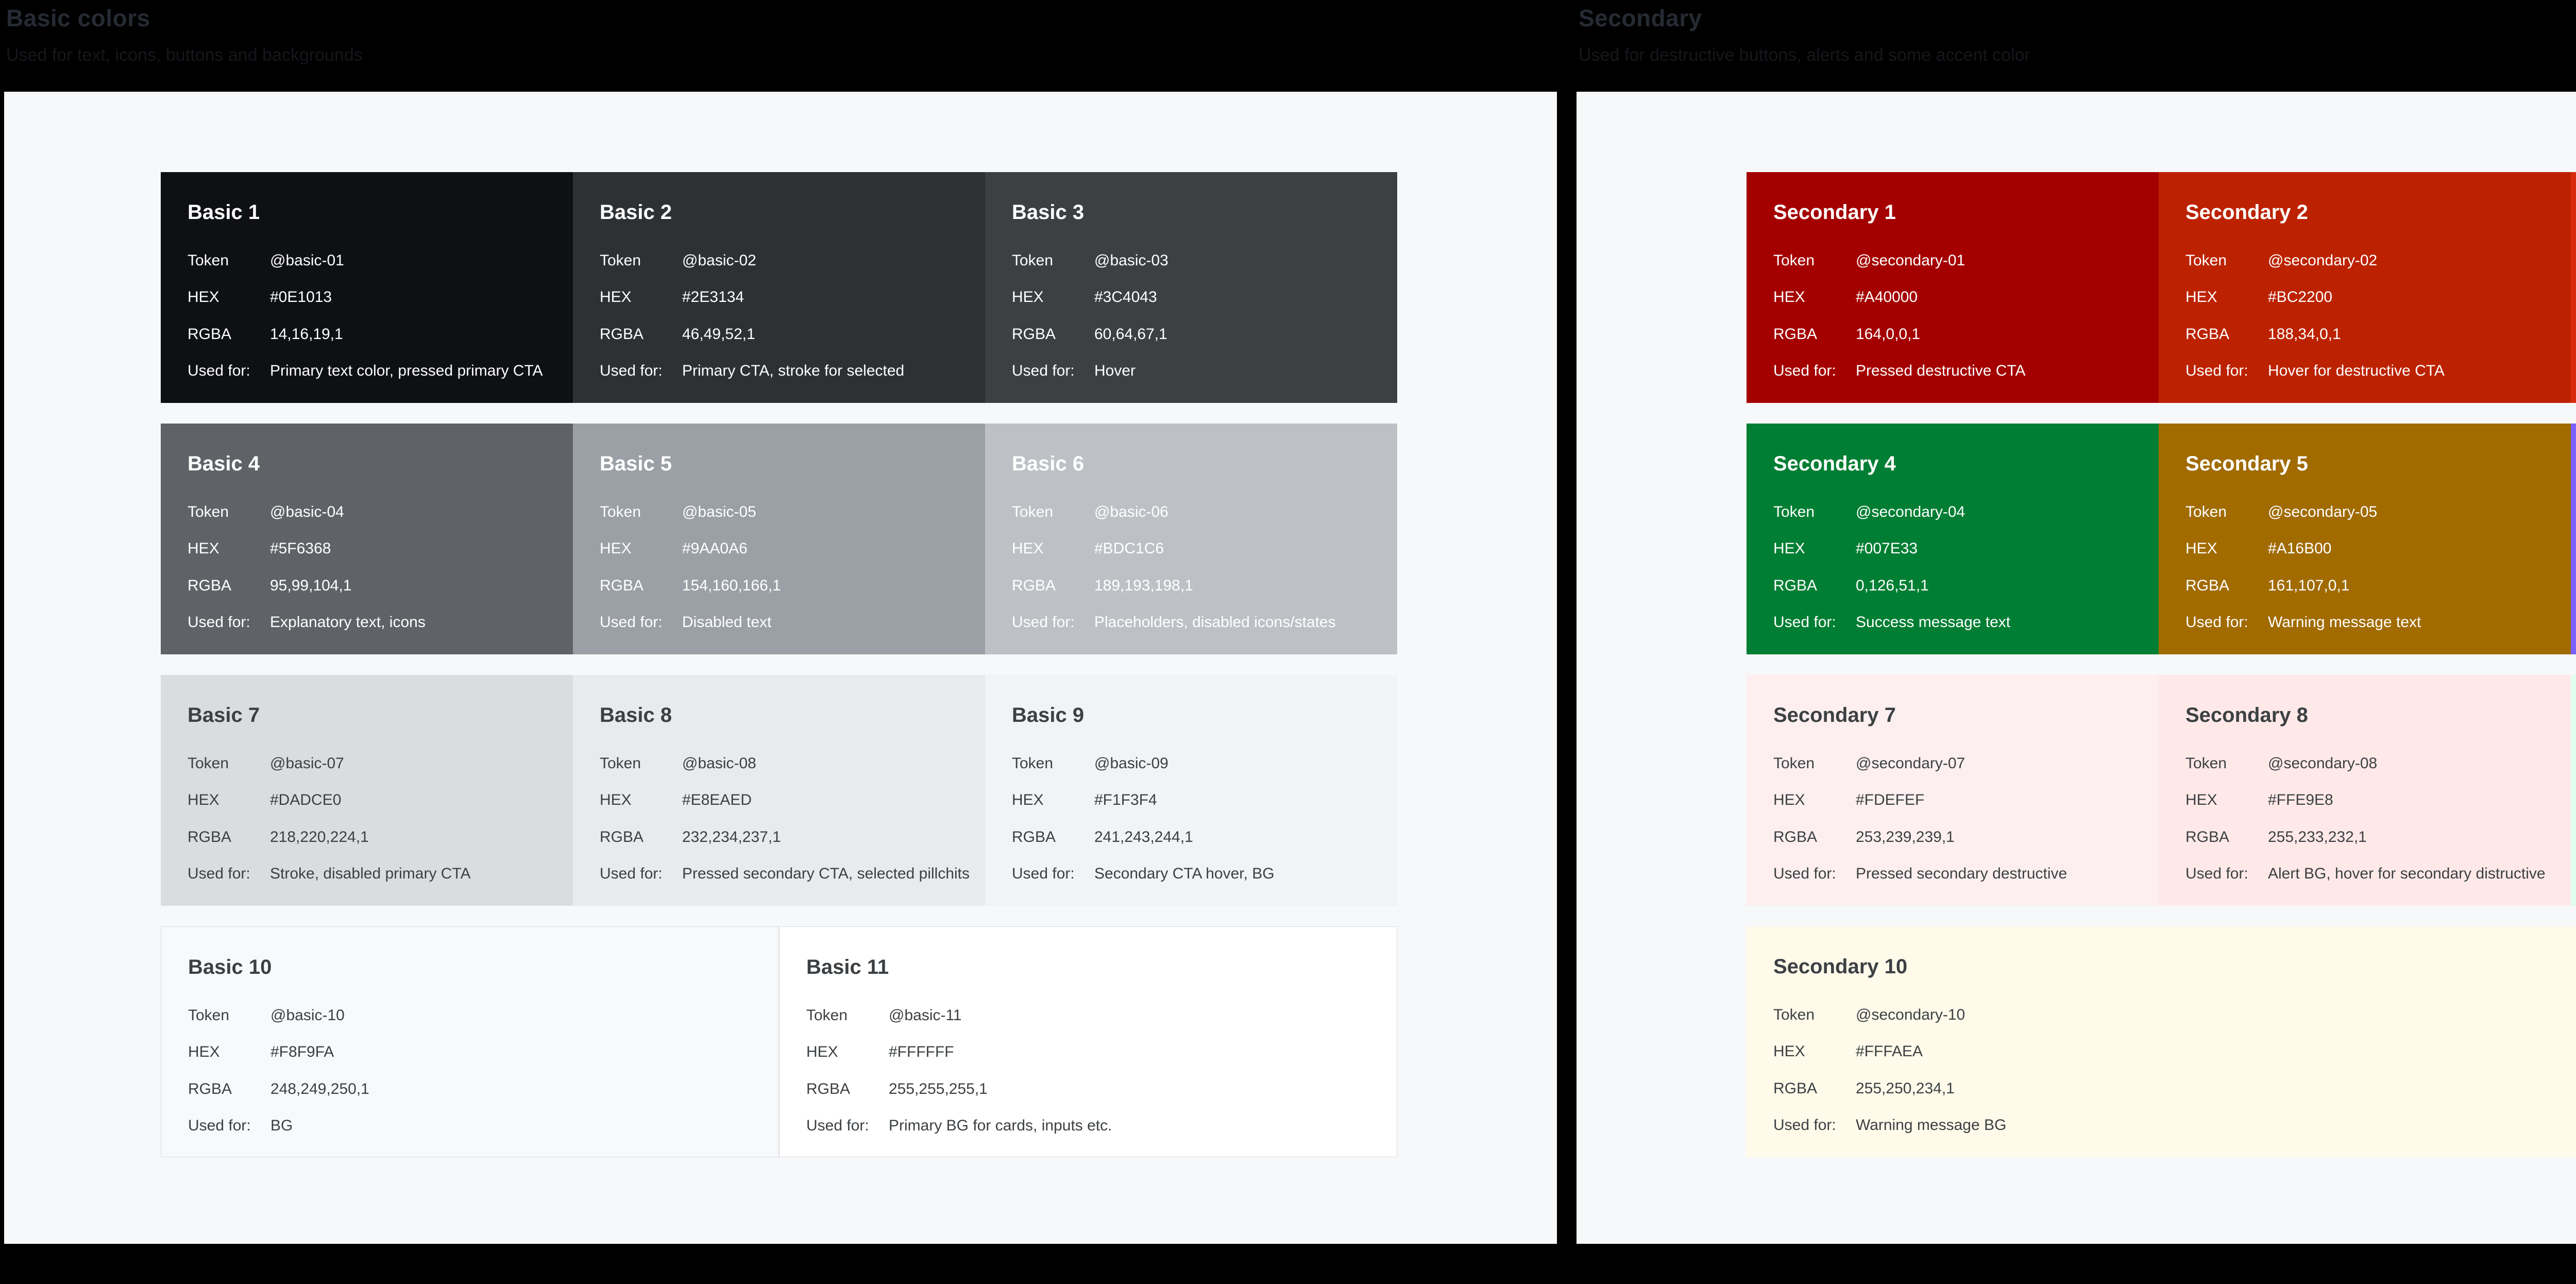 The width and height of the screenshot is (2576, 1284). Describe the element at coordinates (2344, 623) in the screenshot. I see `used-for-value: Warning message text` at that location.